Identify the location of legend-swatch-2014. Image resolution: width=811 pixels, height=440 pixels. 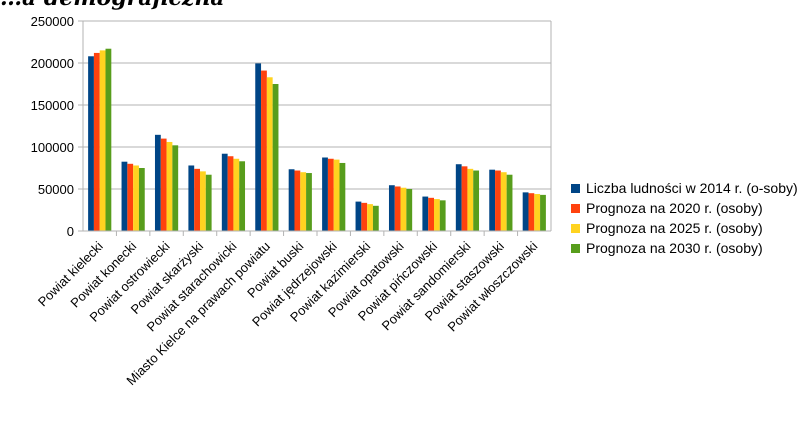
(575, 188).